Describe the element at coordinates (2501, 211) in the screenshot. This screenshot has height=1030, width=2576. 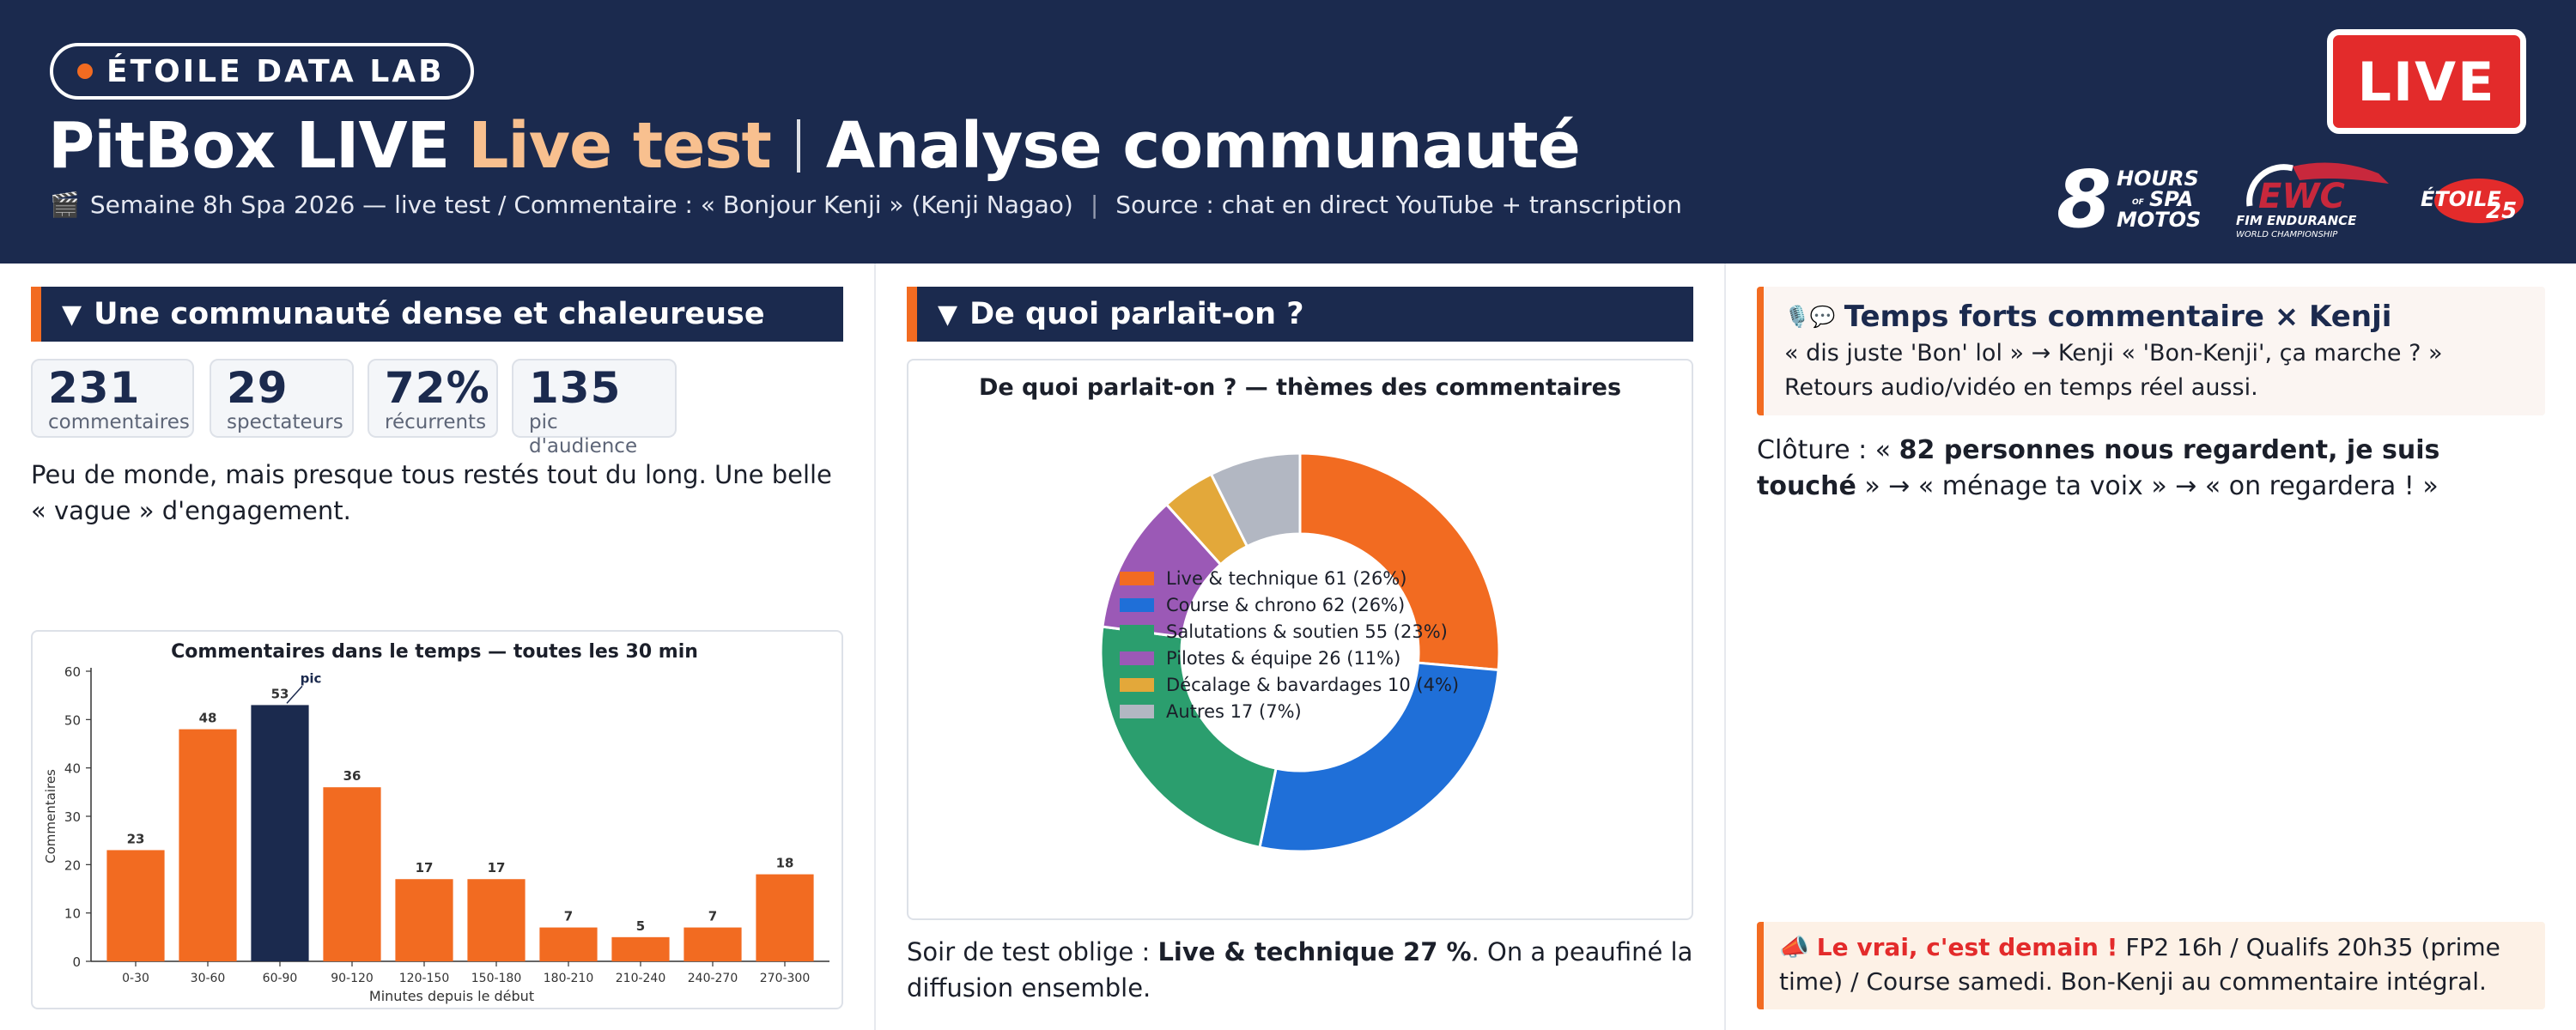
I see `logo-etoile-num: 25` at that location.